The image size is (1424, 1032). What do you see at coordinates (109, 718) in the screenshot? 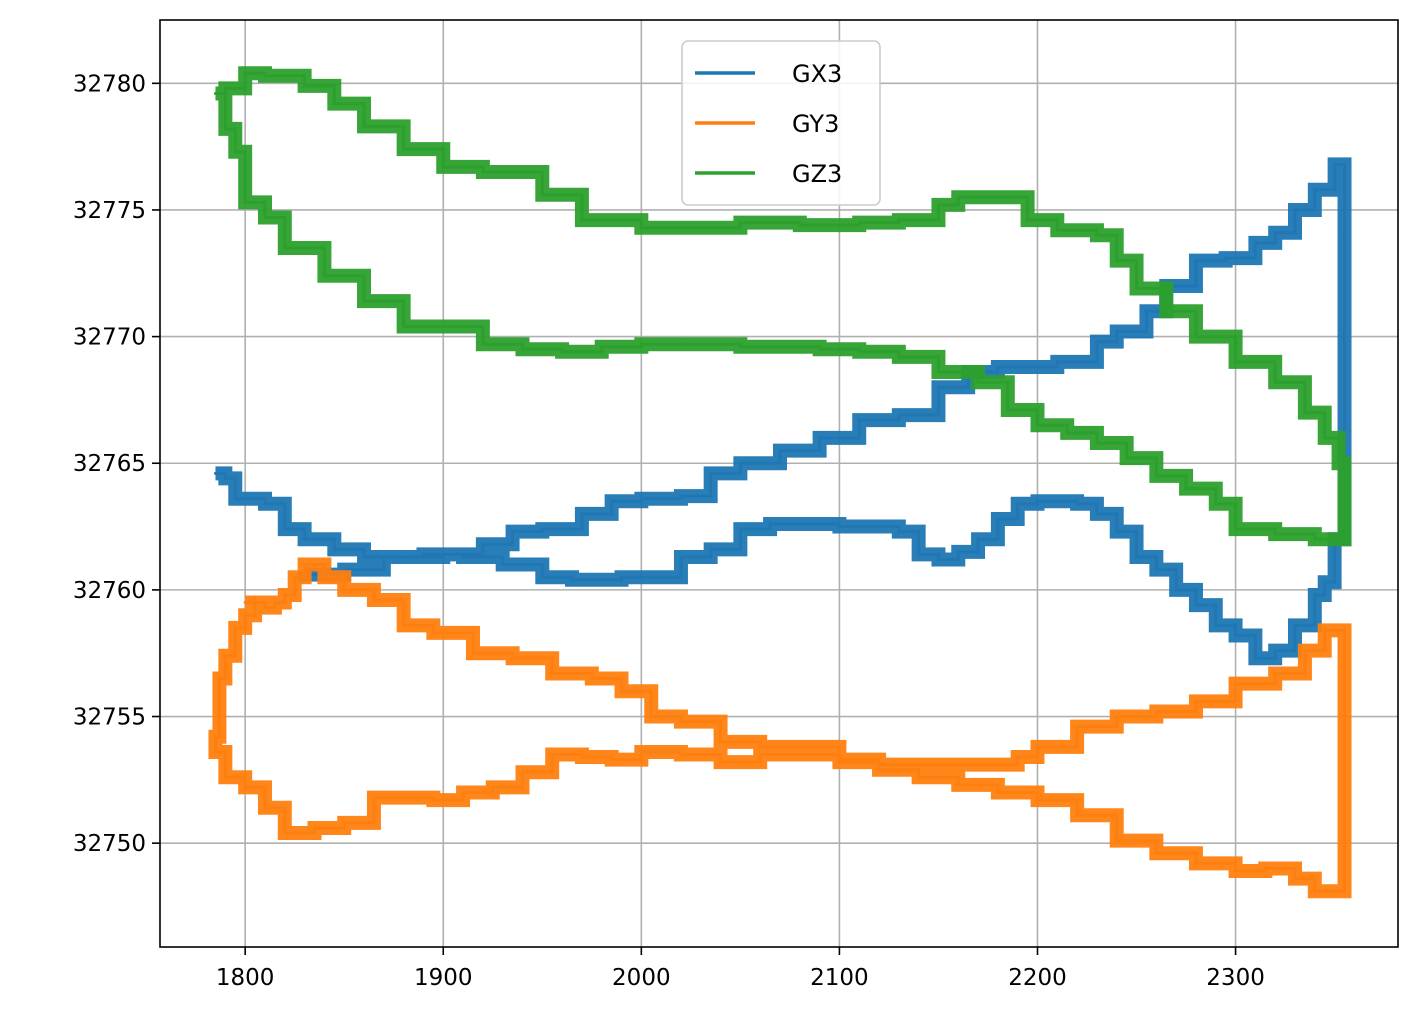
I see `y-tick-label: 32755` at bounding box center [109, 718].